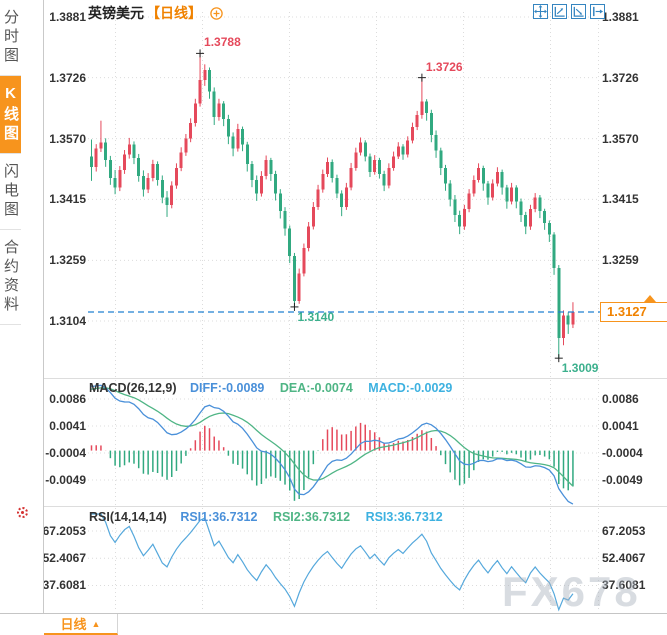 This screenshot has width=667, height=635. I want to click on chart-toolbar, so click(569, 11).